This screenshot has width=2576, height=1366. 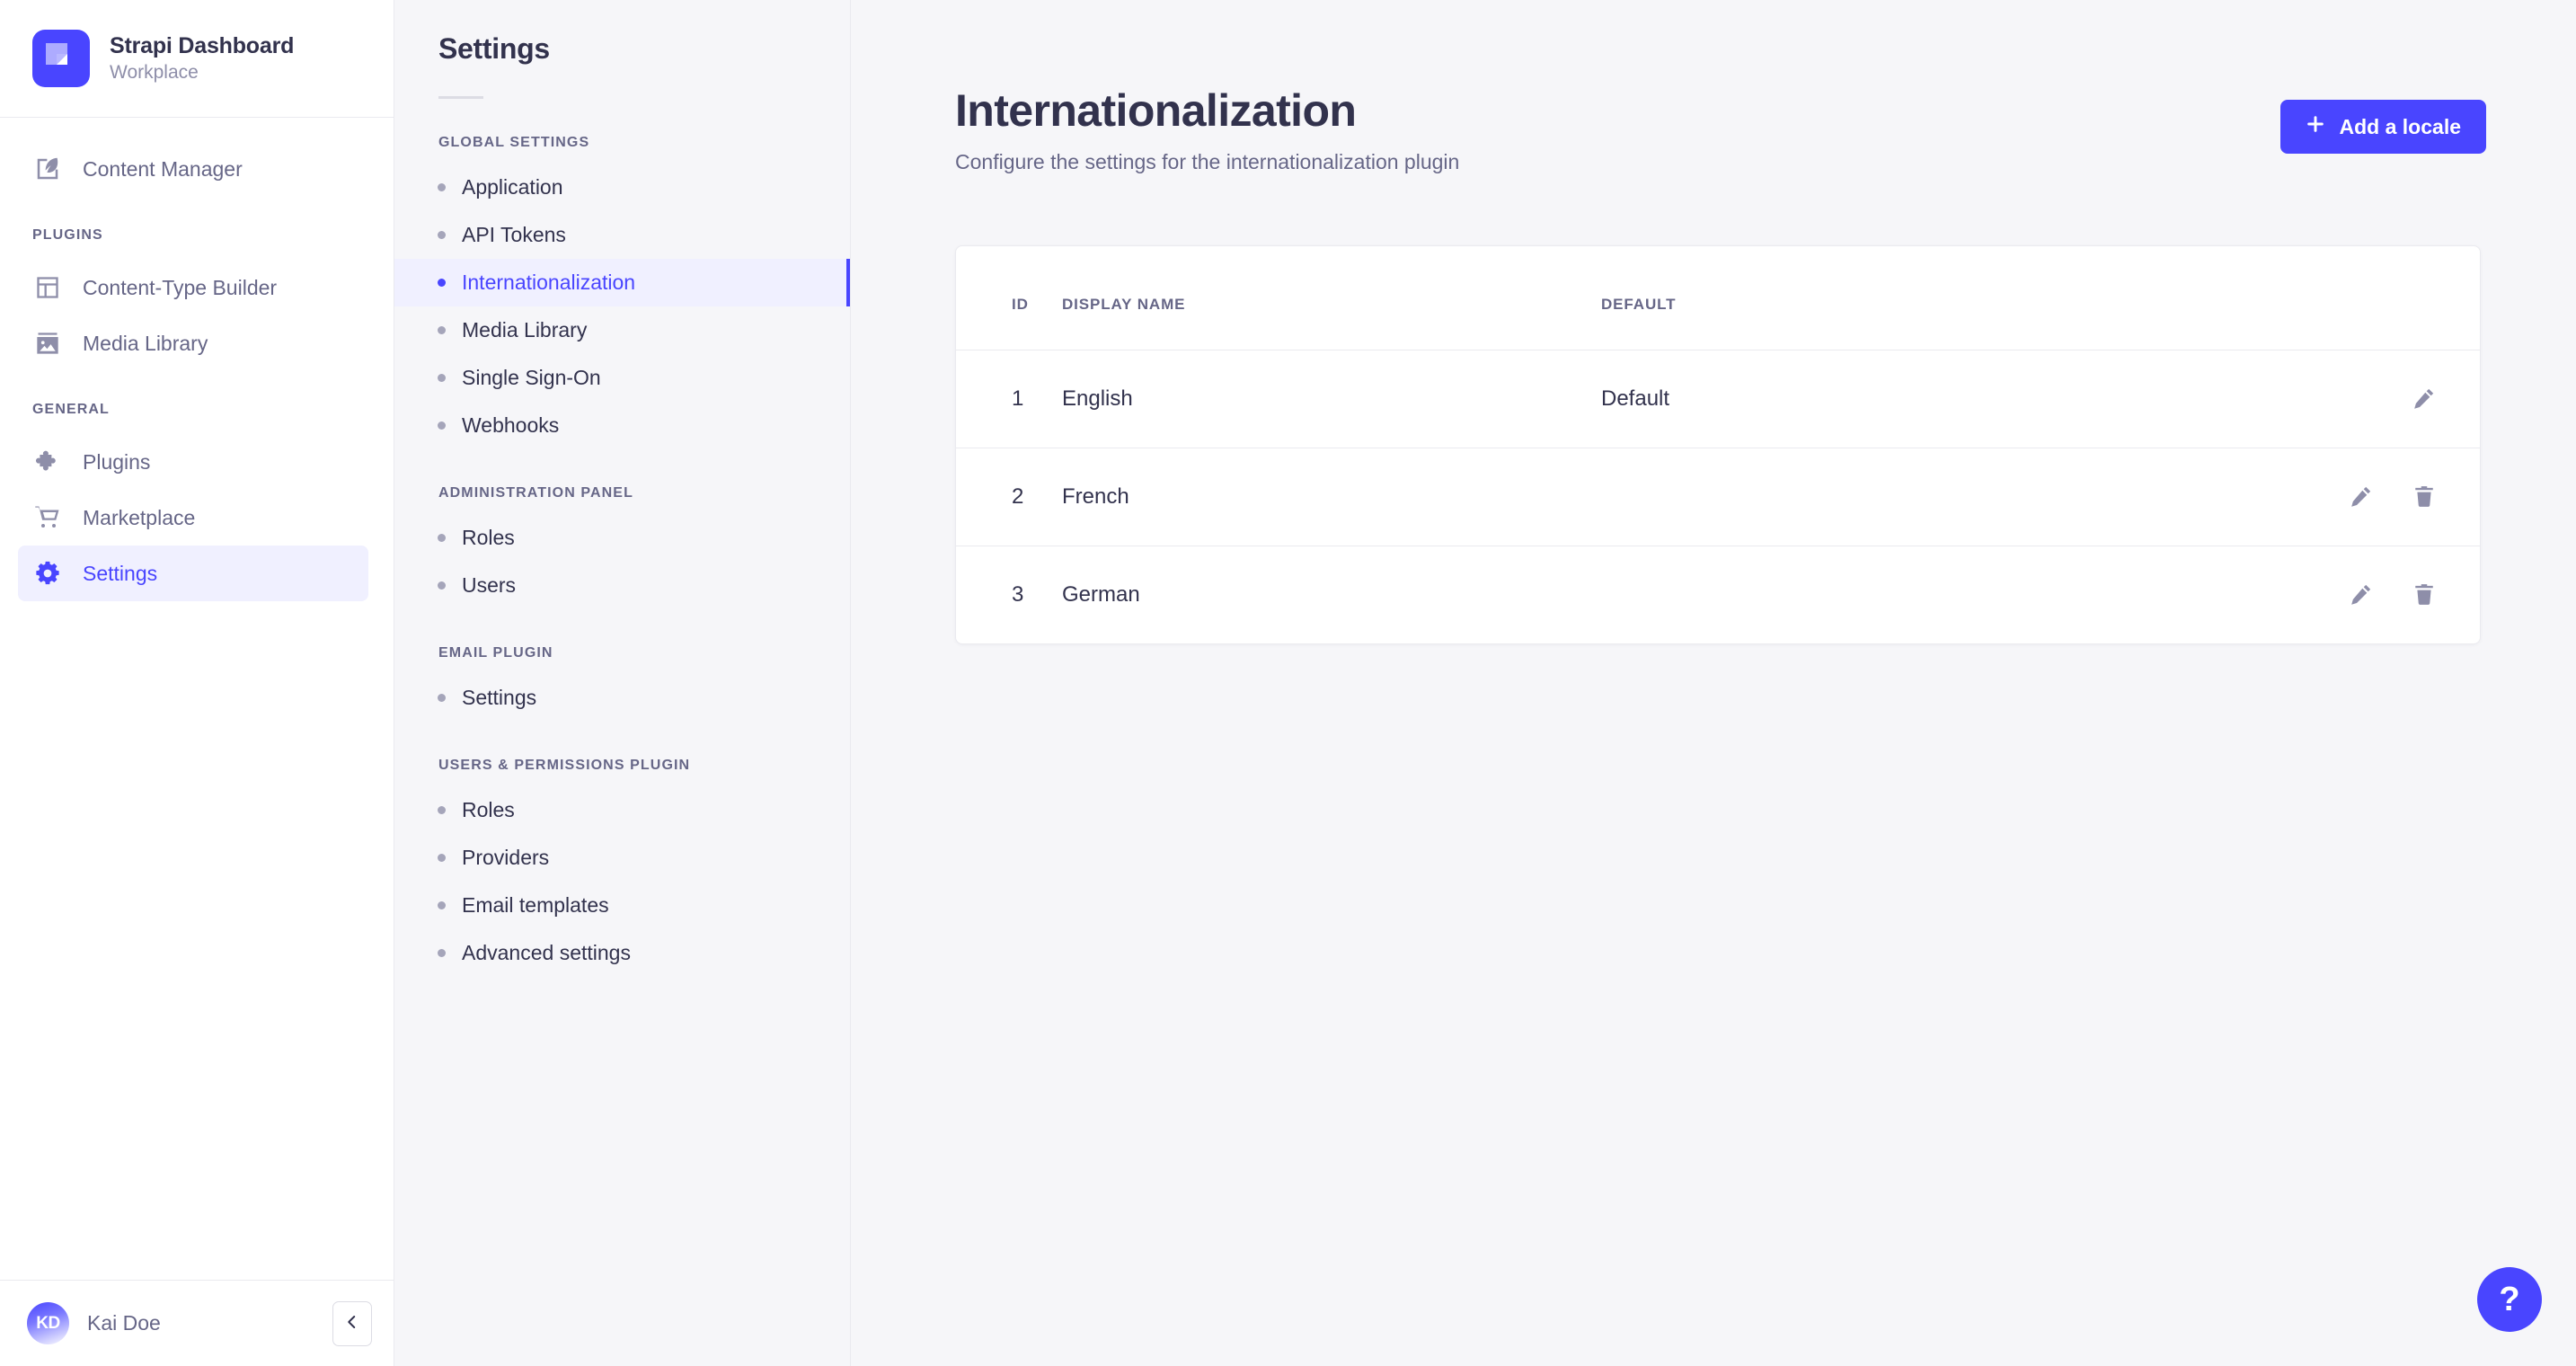 I want to click on subnav-item-label: Internationalization, so click(x=549, y=282).